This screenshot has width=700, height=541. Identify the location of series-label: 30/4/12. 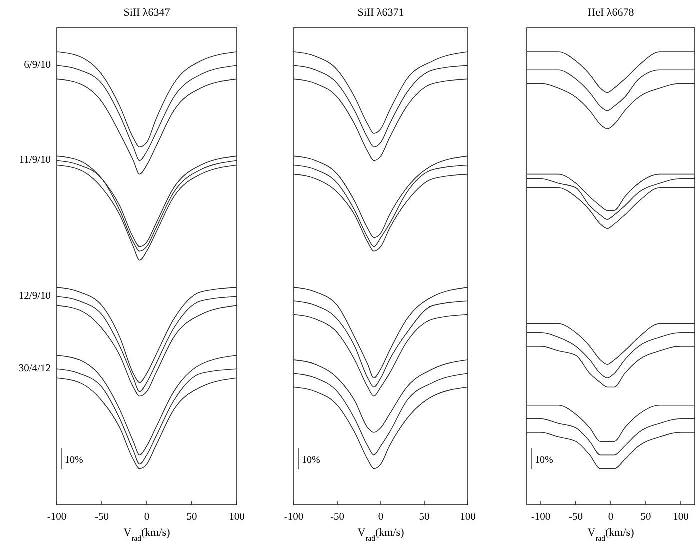
(34, 369).